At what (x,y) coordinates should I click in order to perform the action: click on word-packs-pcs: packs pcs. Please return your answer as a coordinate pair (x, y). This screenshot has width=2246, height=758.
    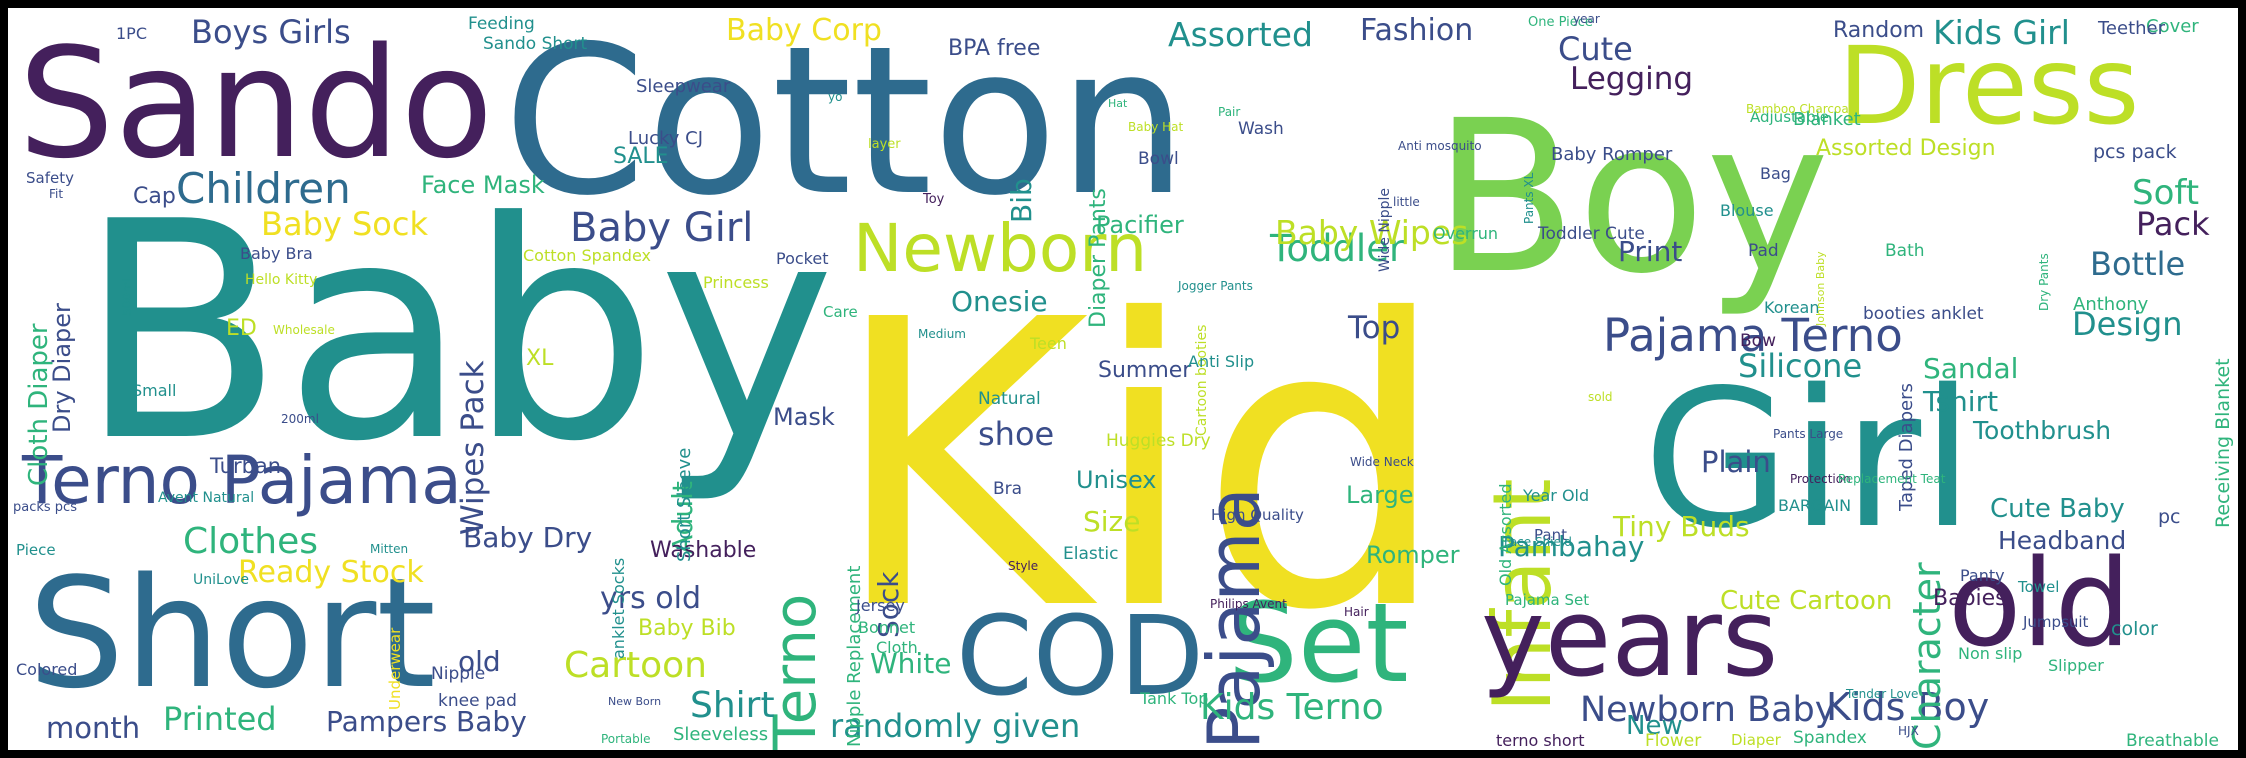
    Looking at the image, I should click on (45, 507).